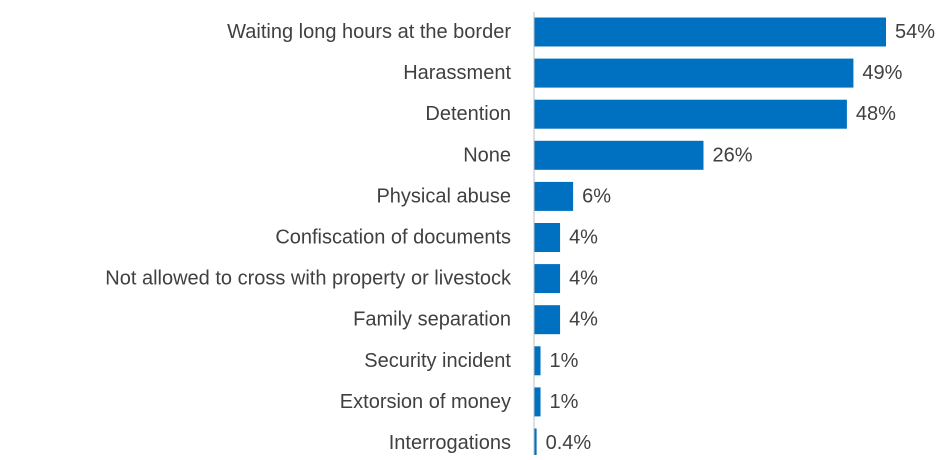  Describe the element at coordinates (876, 114) in the screenshot. I see `value-label: 48%` at that location.